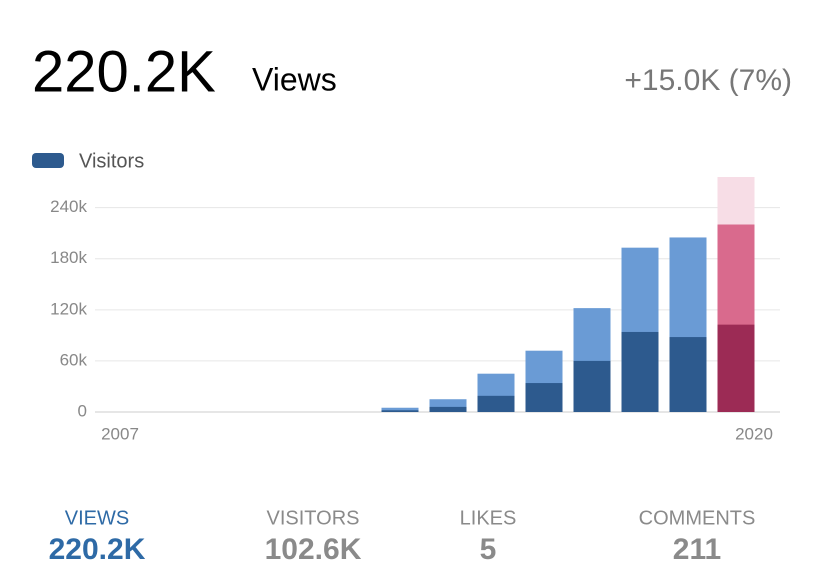 This screenshot has width=827, height=584. Describe the element at coordinates (697, 518) in the screenshot. I see `tab-label: COMMENTS` at that location.